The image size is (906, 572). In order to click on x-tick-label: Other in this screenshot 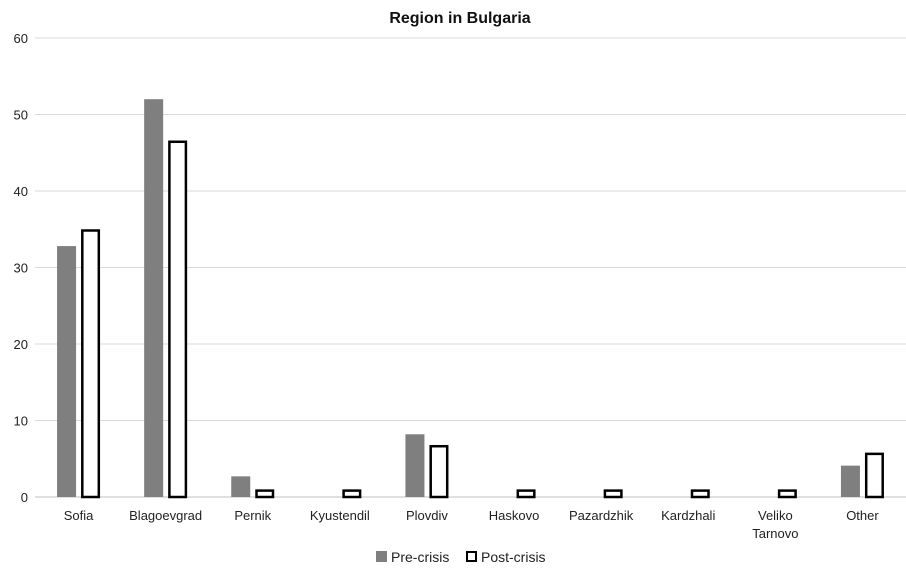, I will do `click(862, 515)`.